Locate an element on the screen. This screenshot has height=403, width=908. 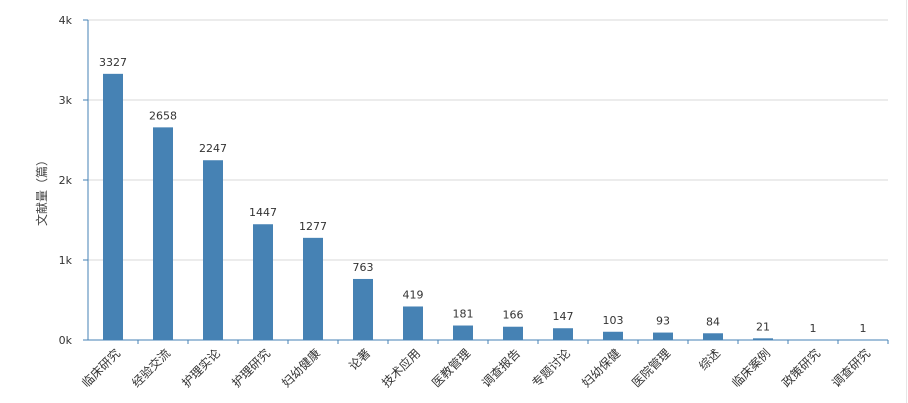
x-tick-label: 医教管理 is located at coordinates (451, 368).